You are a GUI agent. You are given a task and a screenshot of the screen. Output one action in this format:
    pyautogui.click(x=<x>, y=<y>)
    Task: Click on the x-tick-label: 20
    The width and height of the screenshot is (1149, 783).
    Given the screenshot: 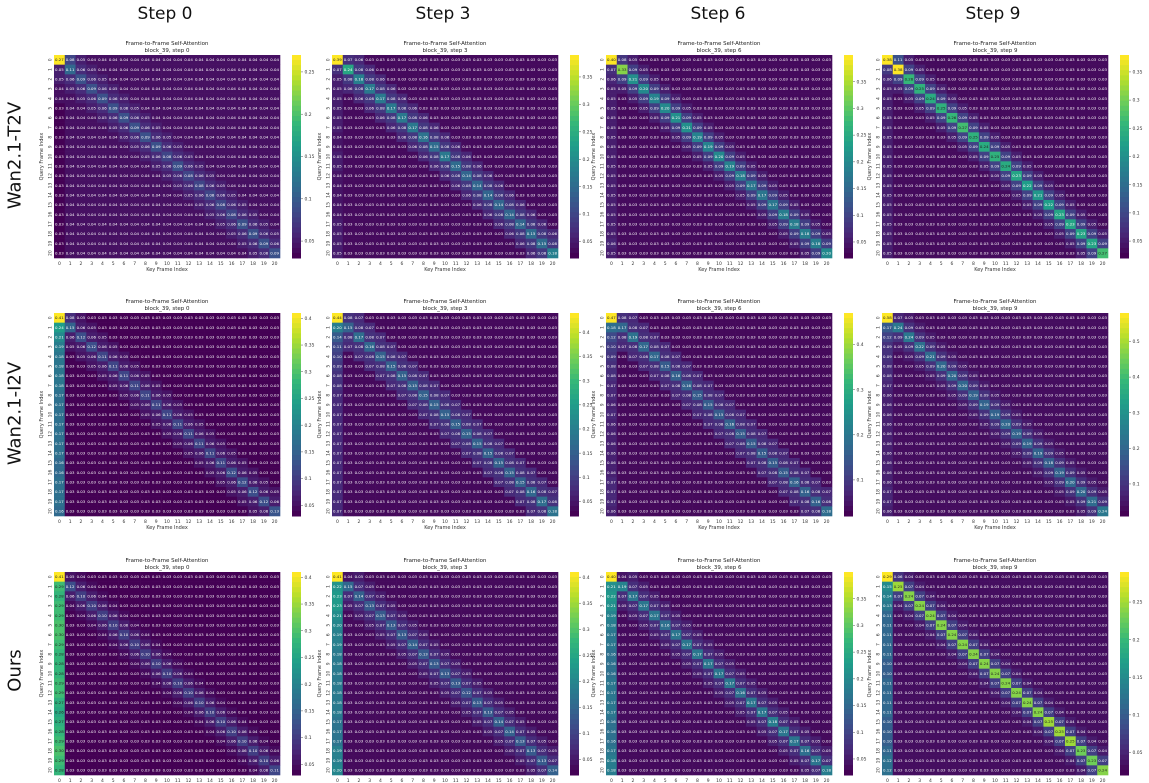 What is the action you would take?
    pyautogui.click(x=553, y=264)
    